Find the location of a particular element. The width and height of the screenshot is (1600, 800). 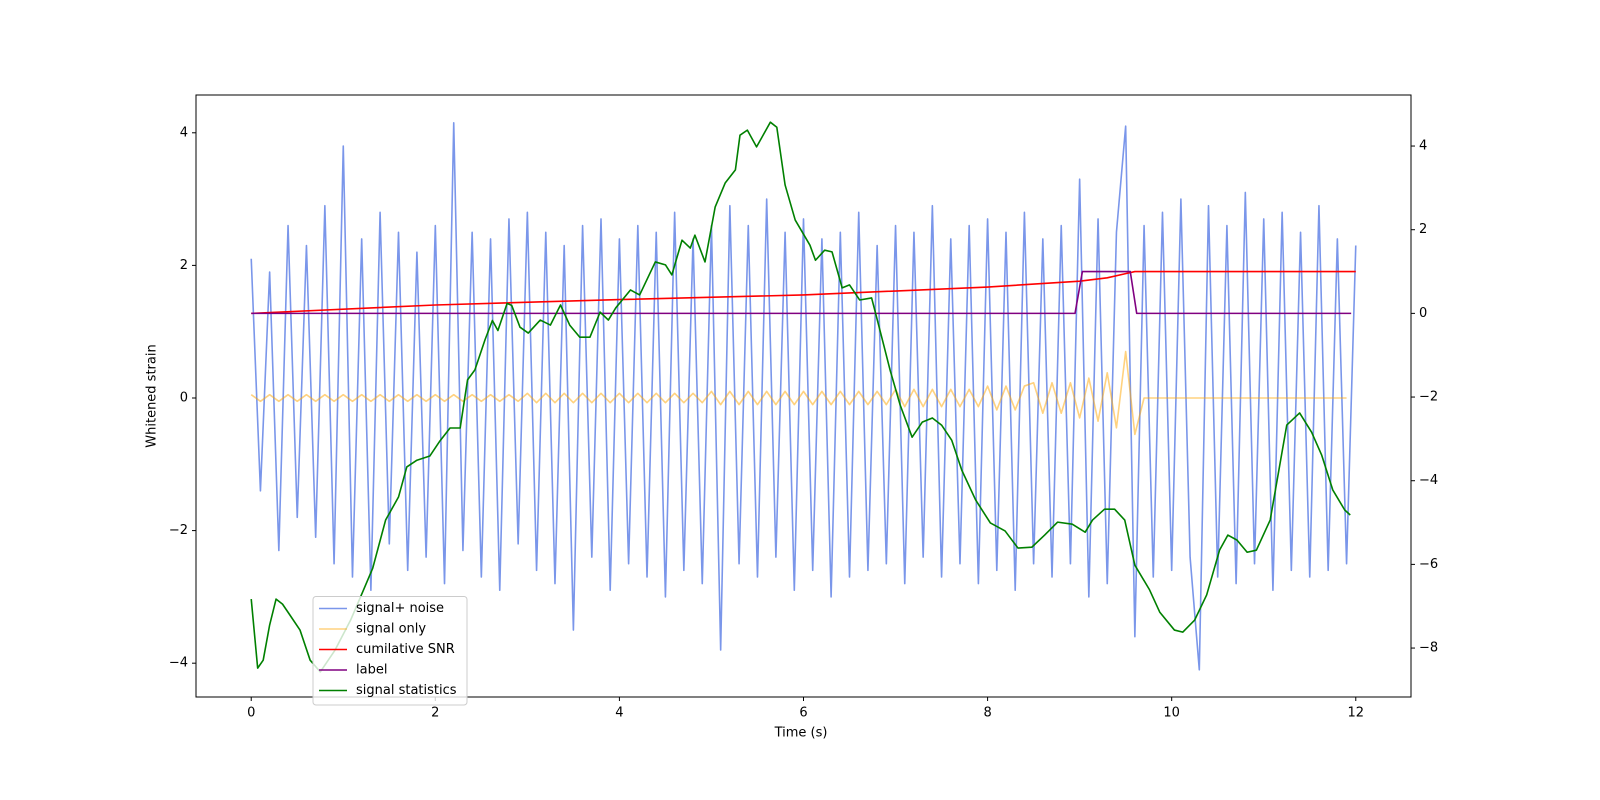

x-tick-label: 8 is located at coordinates (987, 713).